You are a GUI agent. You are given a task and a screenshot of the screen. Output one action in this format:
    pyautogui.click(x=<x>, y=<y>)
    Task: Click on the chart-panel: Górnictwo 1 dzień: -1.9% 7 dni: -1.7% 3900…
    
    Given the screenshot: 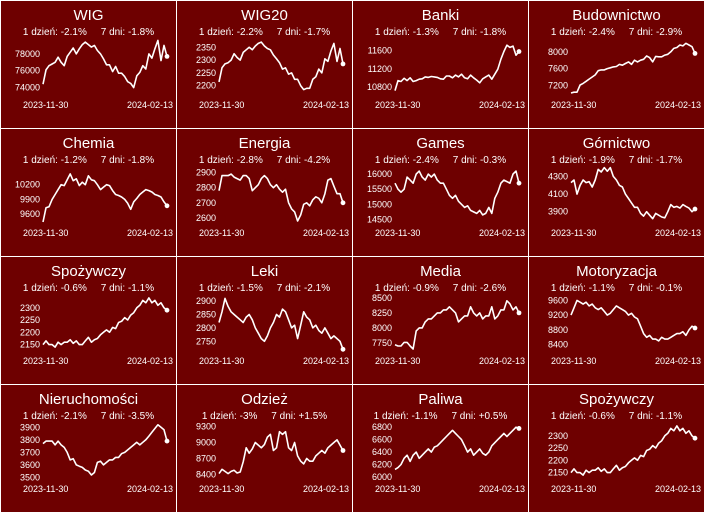 What is the action you would take?
    pyautogui.click(x=616, y=192)
    